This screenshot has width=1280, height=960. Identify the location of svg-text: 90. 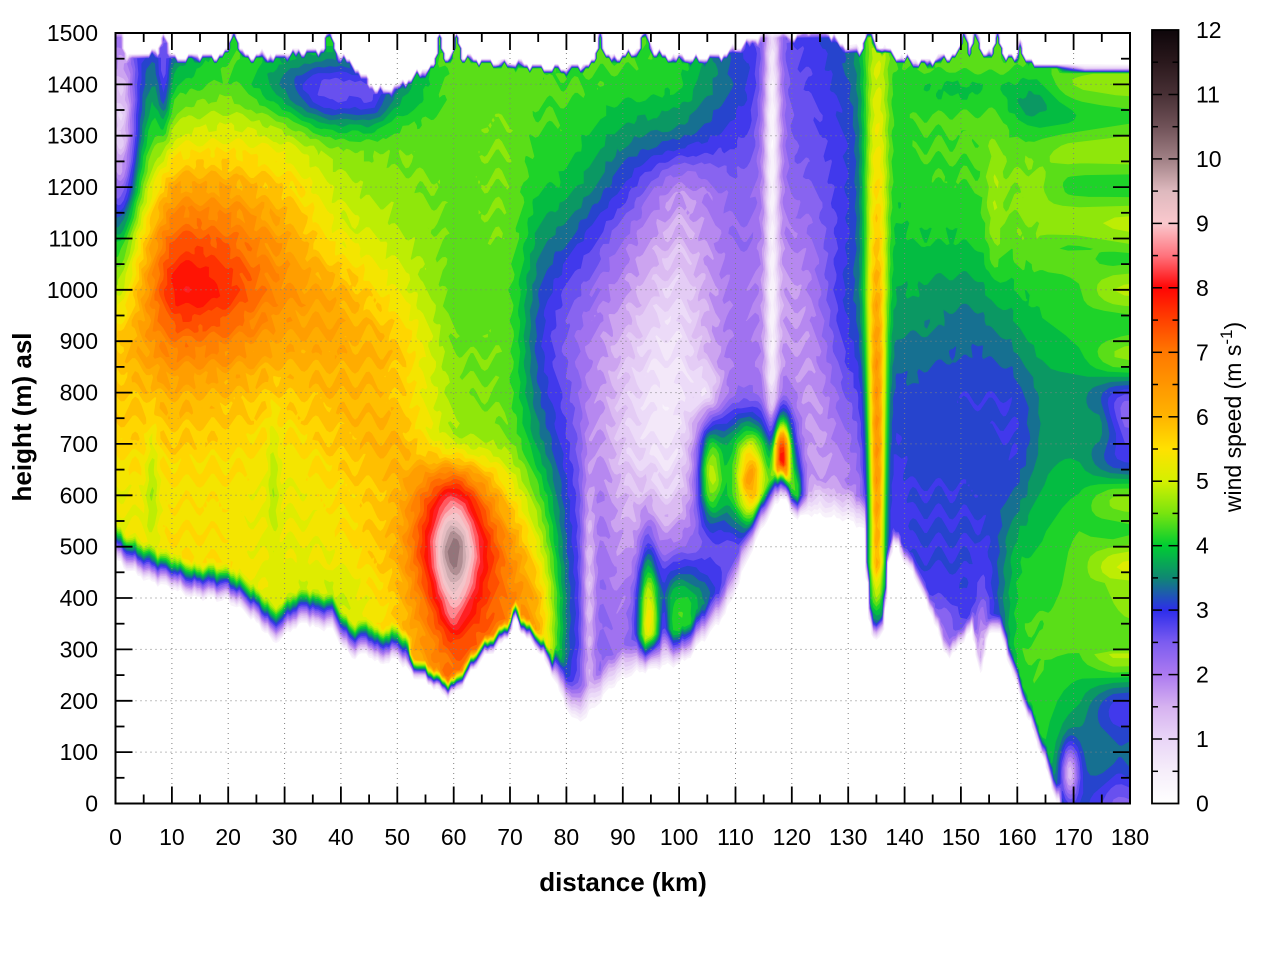
(623, 837).